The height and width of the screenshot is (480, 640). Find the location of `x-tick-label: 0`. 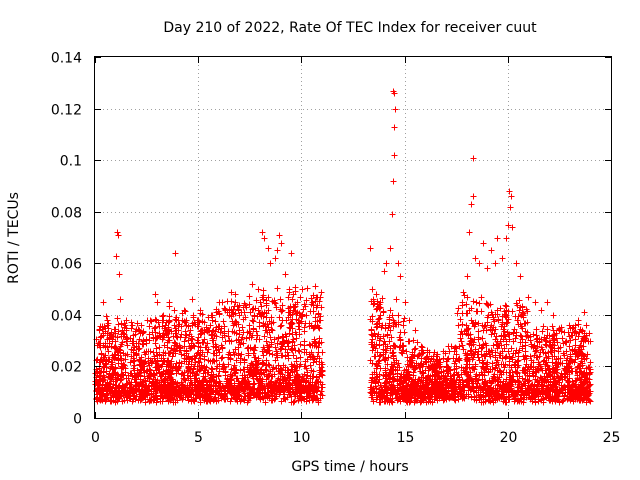

x-tick-label: 0 is located at coordinates (95, 438).